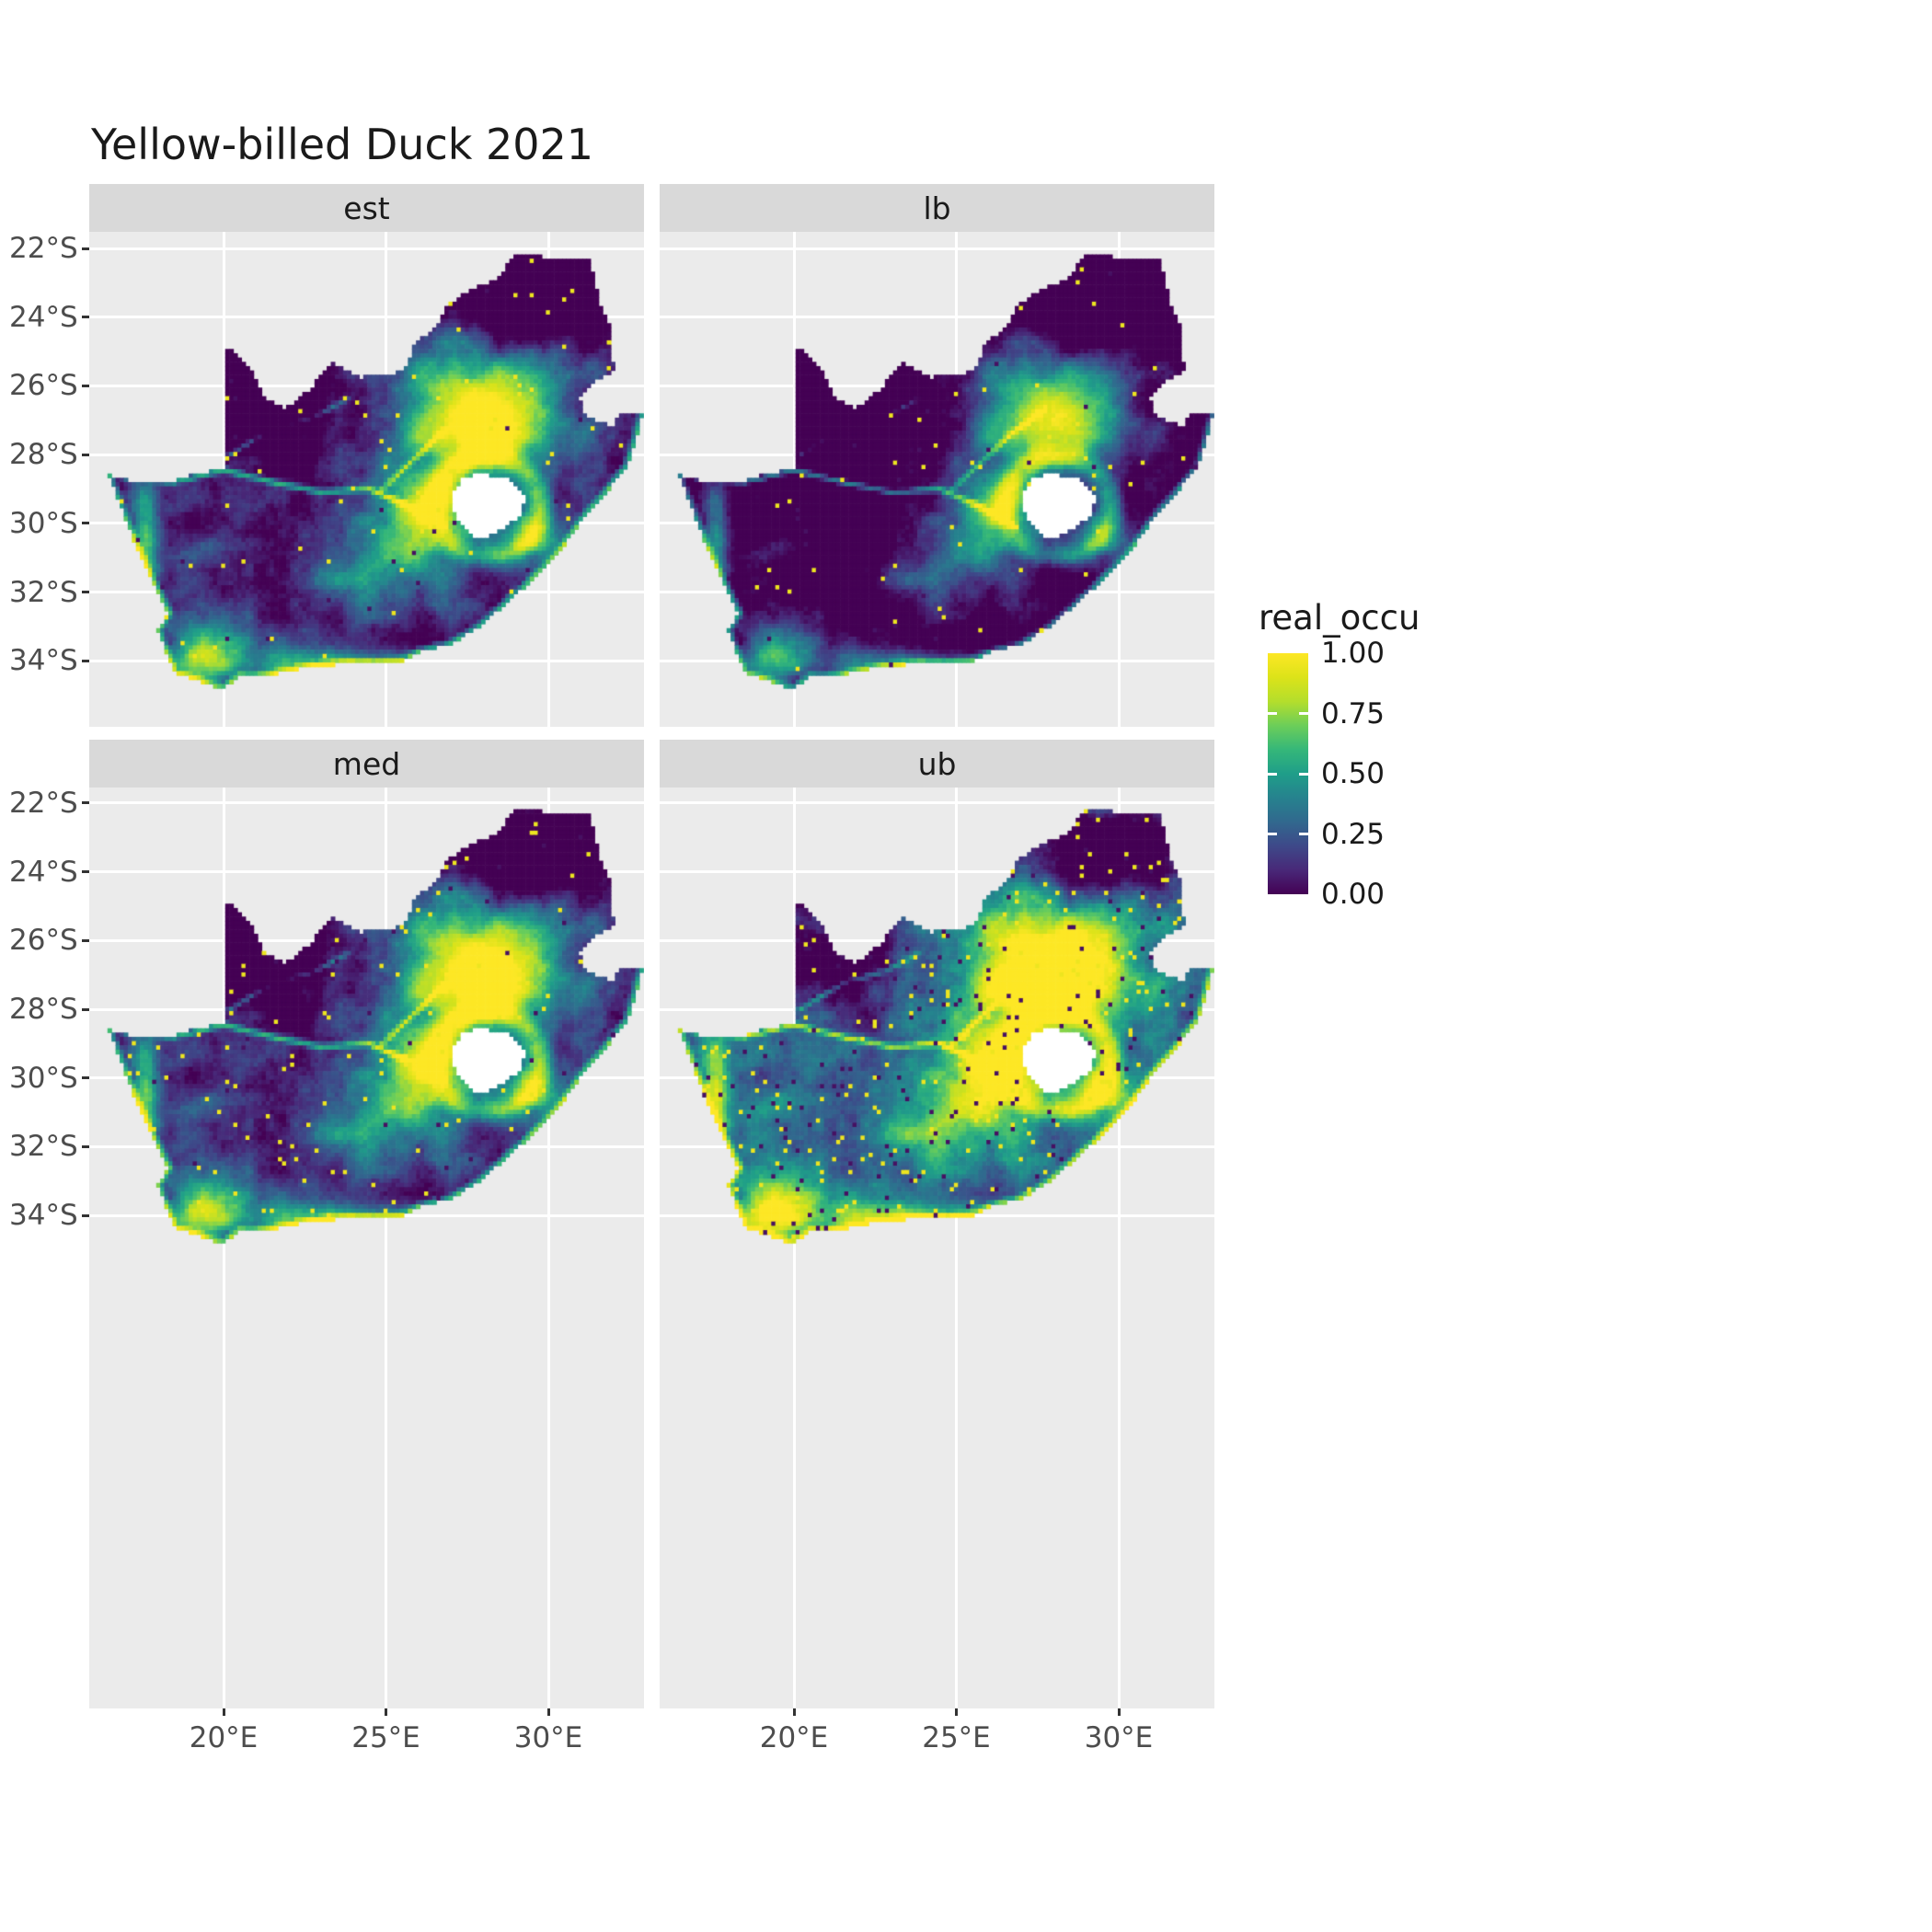 Image resolution: width=1932 pixels, height=1932 pixels. I want to click on occupancy-raster-lb, so click(937, 475).